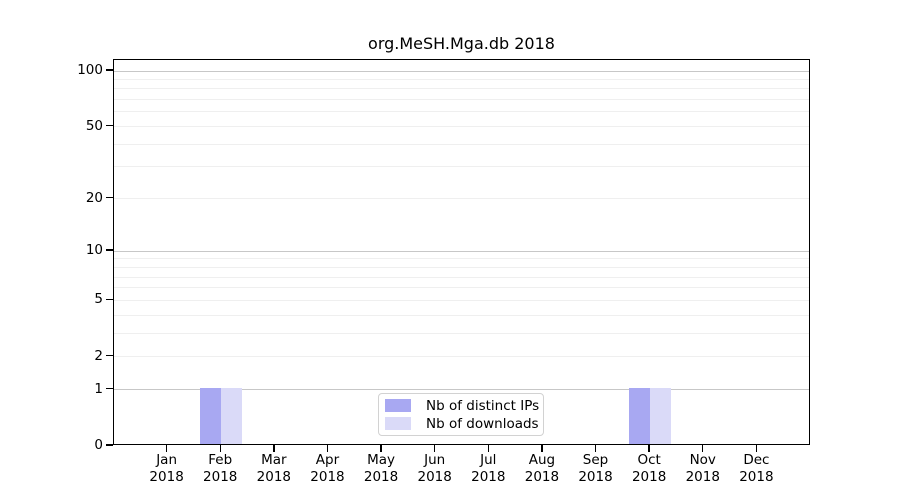 This screenshot has height=500, width=900. Describe the element at coordinates (435, 460) in the screenshot. I see `x-tick-month: Jun` at that location.